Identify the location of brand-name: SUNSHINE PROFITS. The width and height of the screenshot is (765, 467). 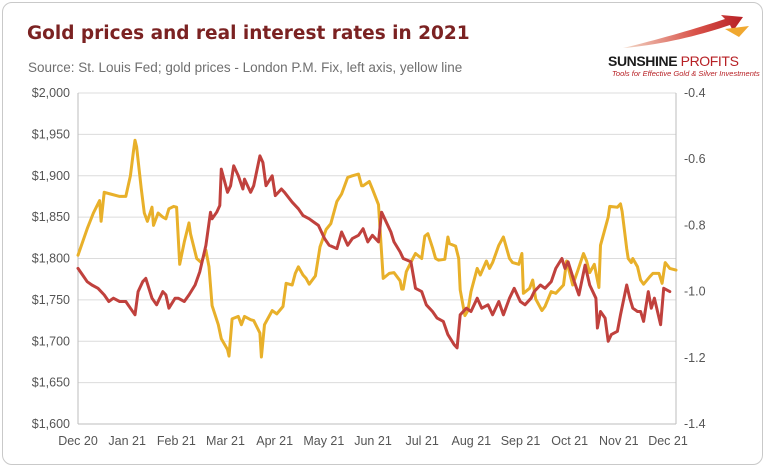
(673, 61).